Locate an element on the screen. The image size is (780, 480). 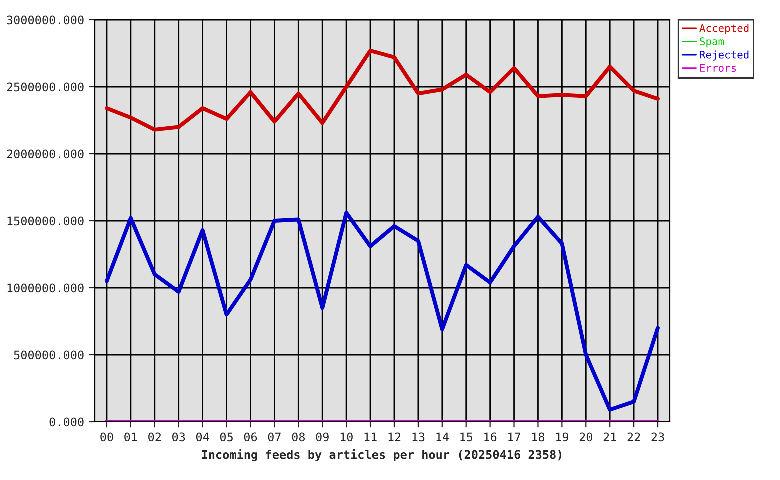
x-tick-label: 05 is located at coordinates (226, 437).